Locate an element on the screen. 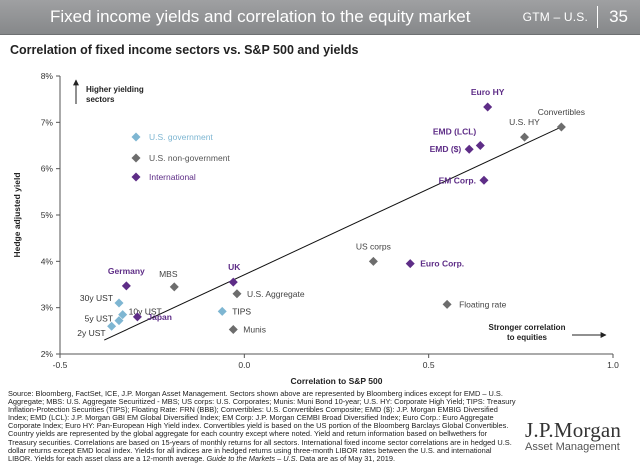 The width and height of the screenshot is (640, 466). x-tick-label: 1.0 is located at coordinates (613, 365).